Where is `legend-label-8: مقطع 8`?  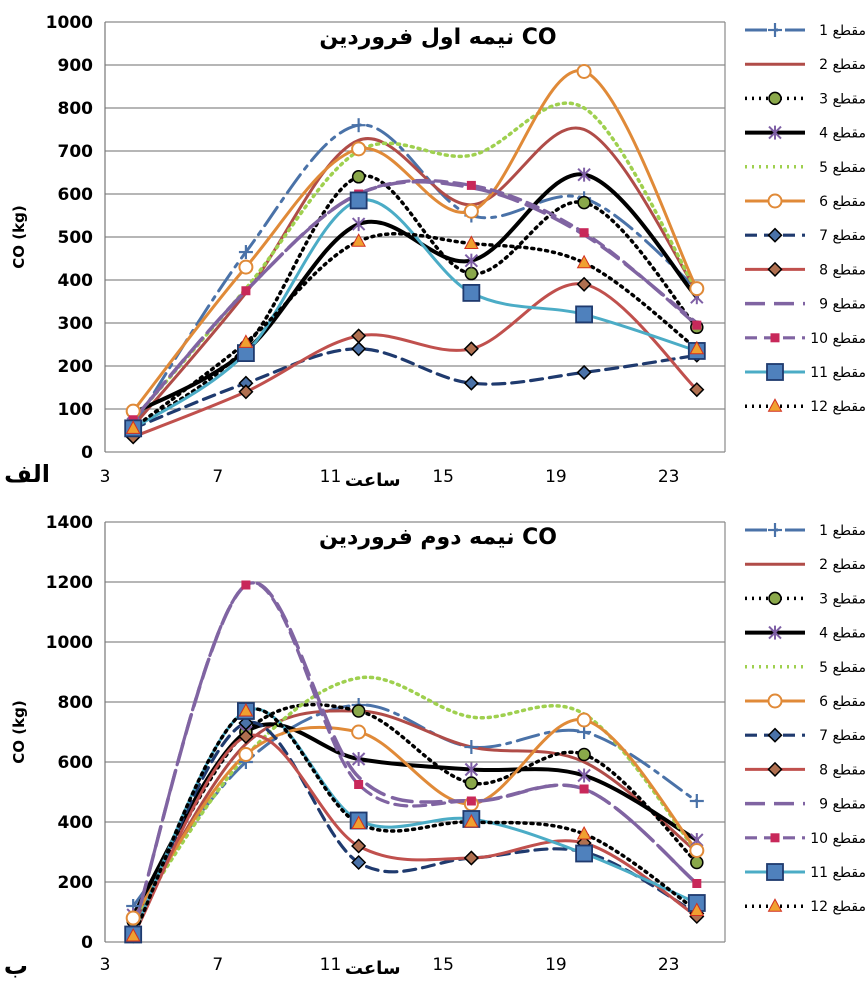 legend-label-8: مقطع 8 is located at coordinates (842, 770).